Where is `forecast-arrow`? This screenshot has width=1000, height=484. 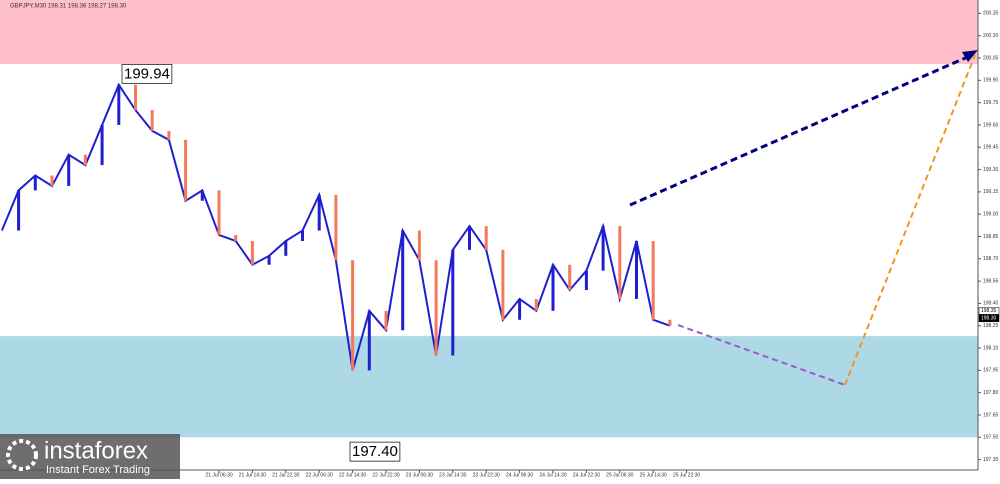 forecast-arrow is located at coordinates (801, 130).